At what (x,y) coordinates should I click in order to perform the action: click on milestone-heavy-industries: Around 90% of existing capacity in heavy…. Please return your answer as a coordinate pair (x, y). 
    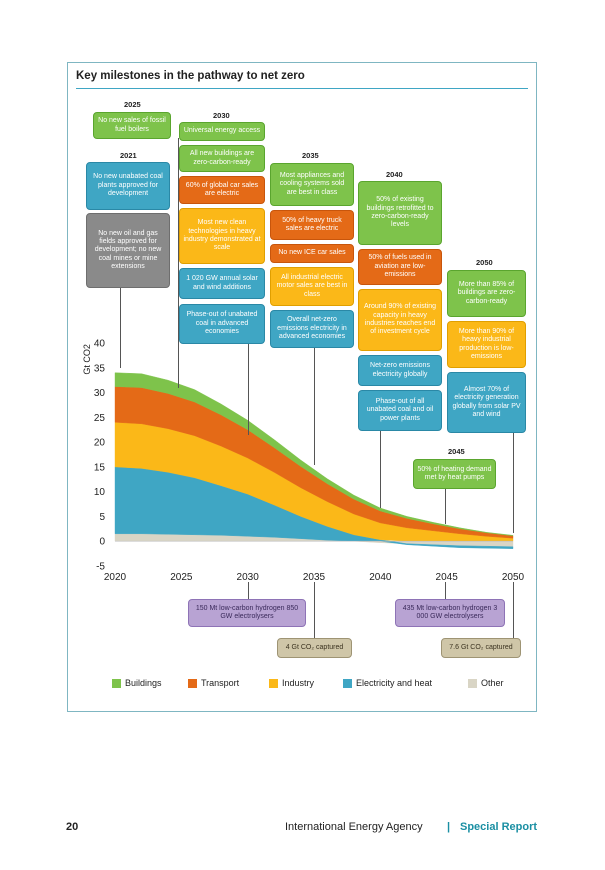
    Looking at the image, I should click on (400, 320).